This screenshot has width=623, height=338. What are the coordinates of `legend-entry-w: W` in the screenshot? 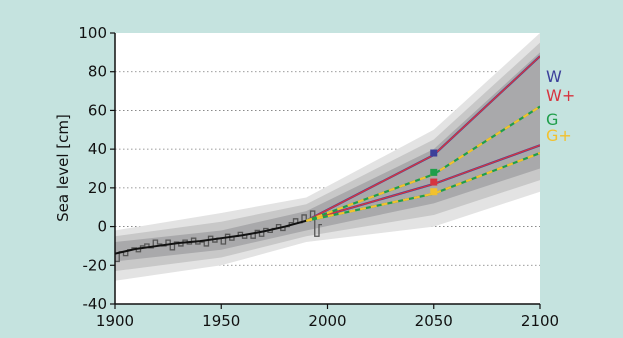 It's located at (554, 76).